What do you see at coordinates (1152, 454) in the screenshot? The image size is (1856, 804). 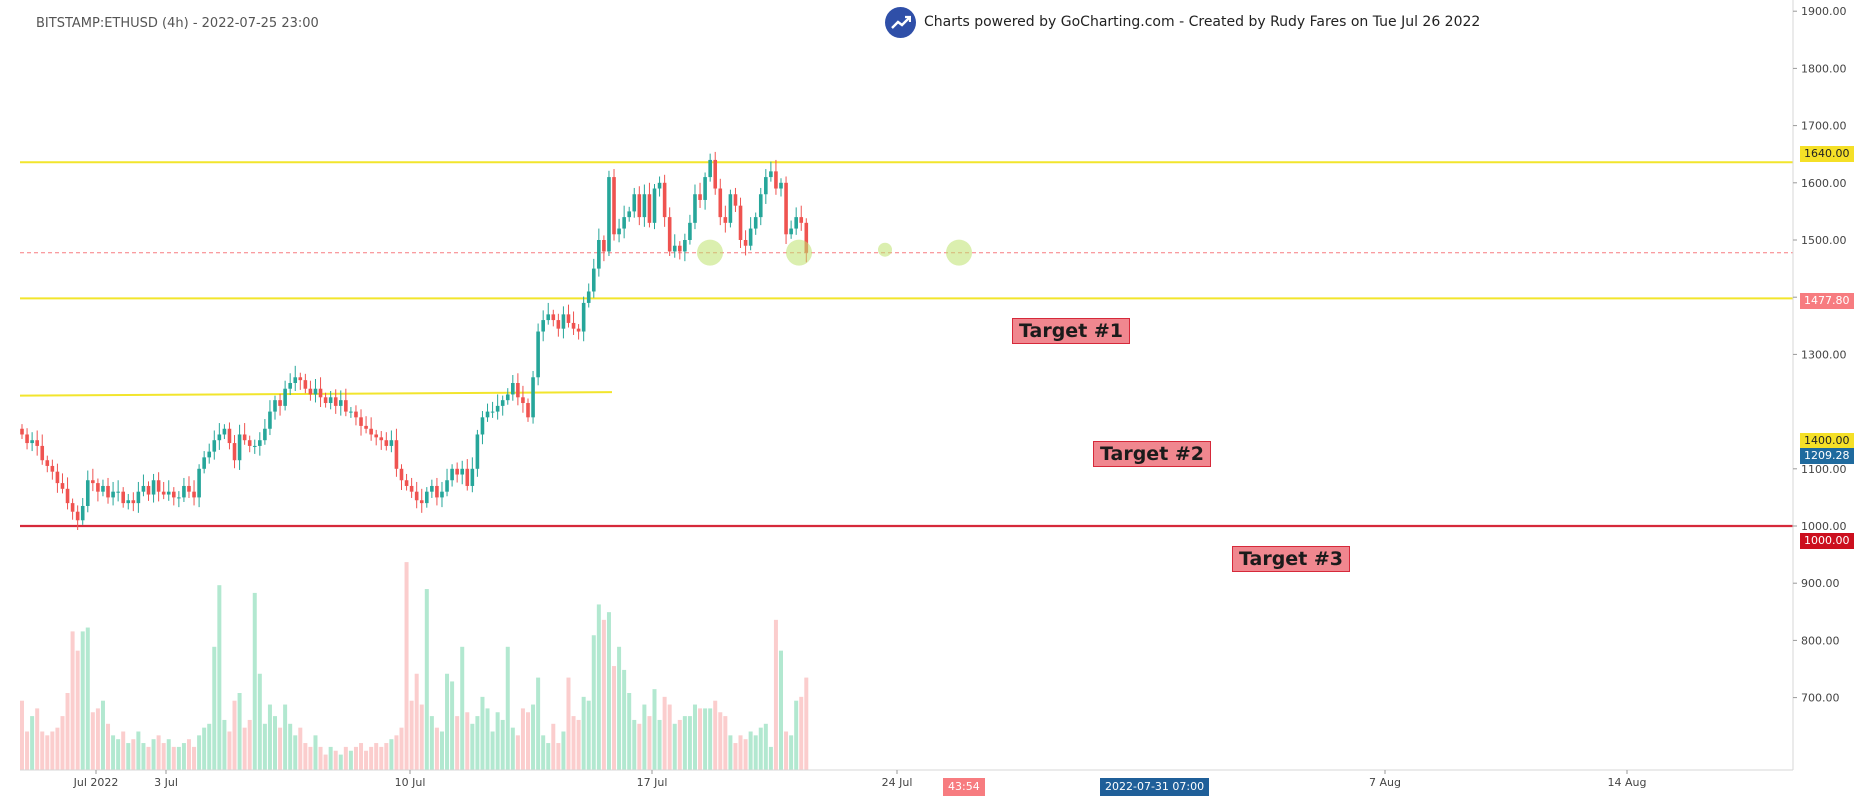 I see `target-2-label: Target #2` at bounding box center [1152, 454].